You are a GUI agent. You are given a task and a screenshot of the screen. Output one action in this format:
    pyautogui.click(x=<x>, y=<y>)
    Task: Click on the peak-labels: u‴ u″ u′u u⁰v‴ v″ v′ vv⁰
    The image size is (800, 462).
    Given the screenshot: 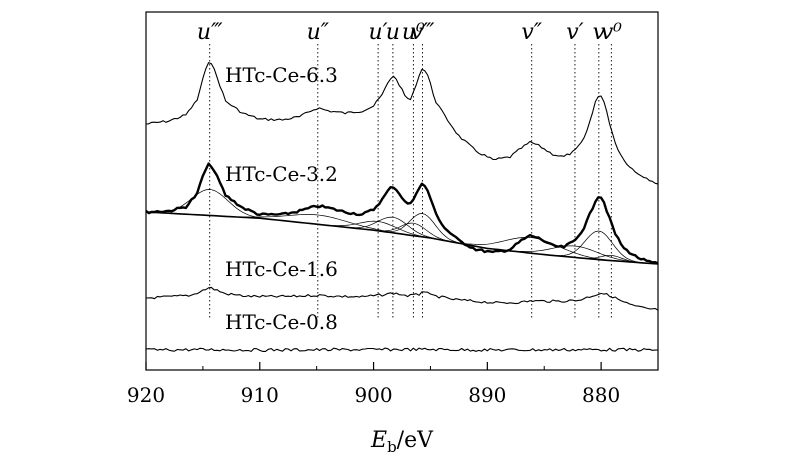 What is the action you would take?
    pyautogui.click(x=409, y=32)
    